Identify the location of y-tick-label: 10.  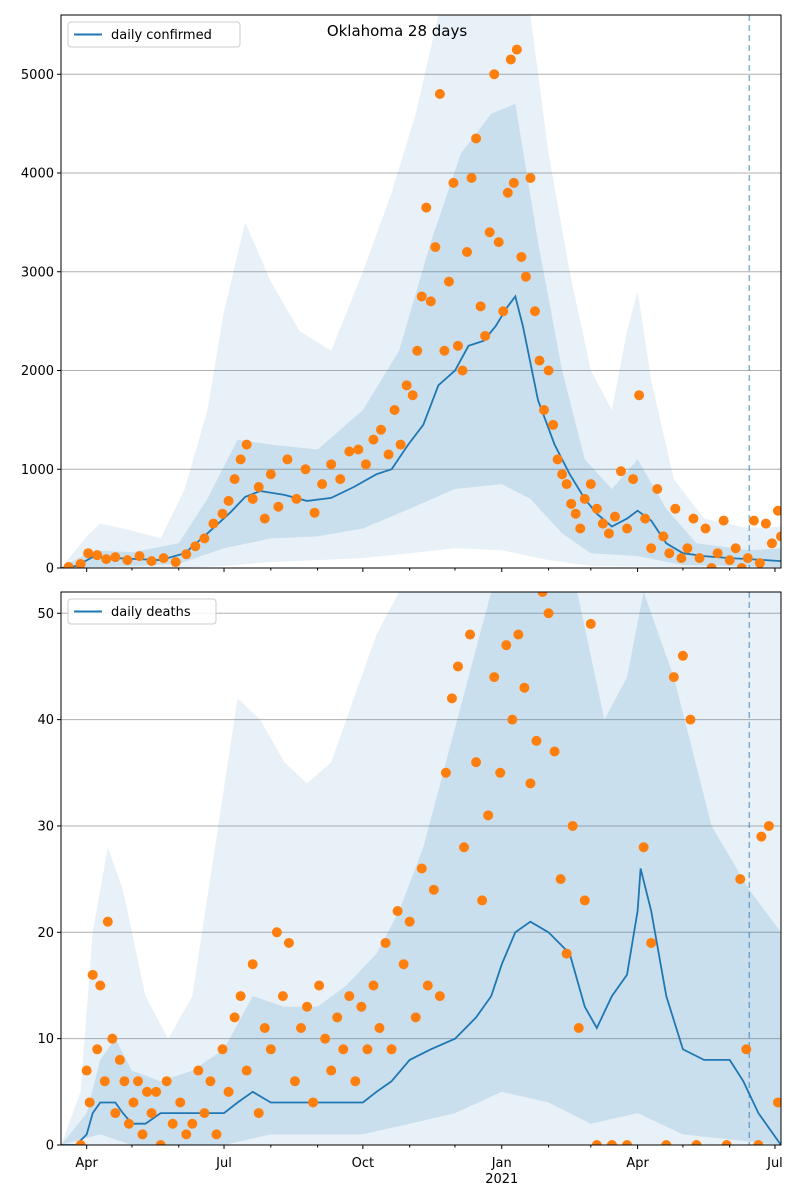
(45, 1039).